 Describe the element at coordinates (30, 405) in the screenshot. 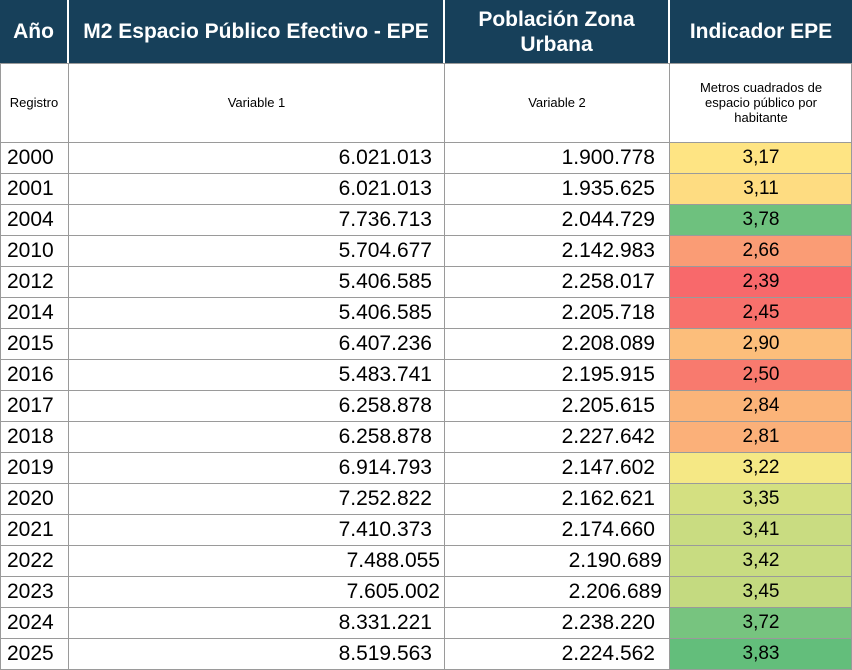

I see `year-cell-value: 2017` at that location.